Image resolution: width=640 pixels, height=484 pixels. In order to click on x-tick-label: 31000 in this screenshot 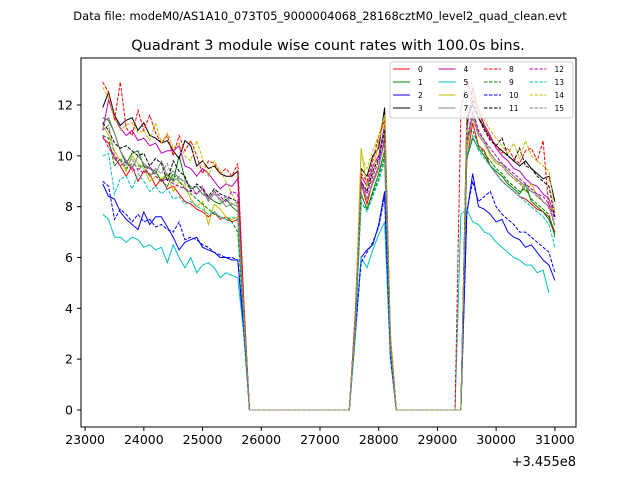, I will do `click(555, 439)`.